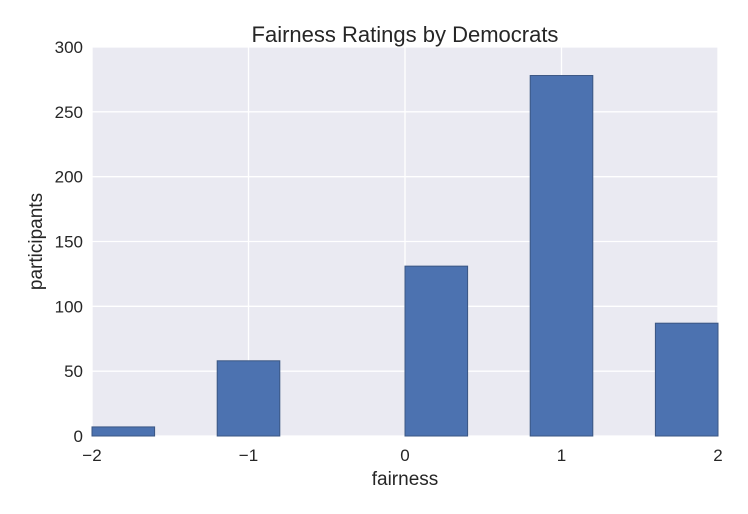  Describe the element at coordinates (717, 455) in the screenshot. I see `x-tick-label: 2` at that location.